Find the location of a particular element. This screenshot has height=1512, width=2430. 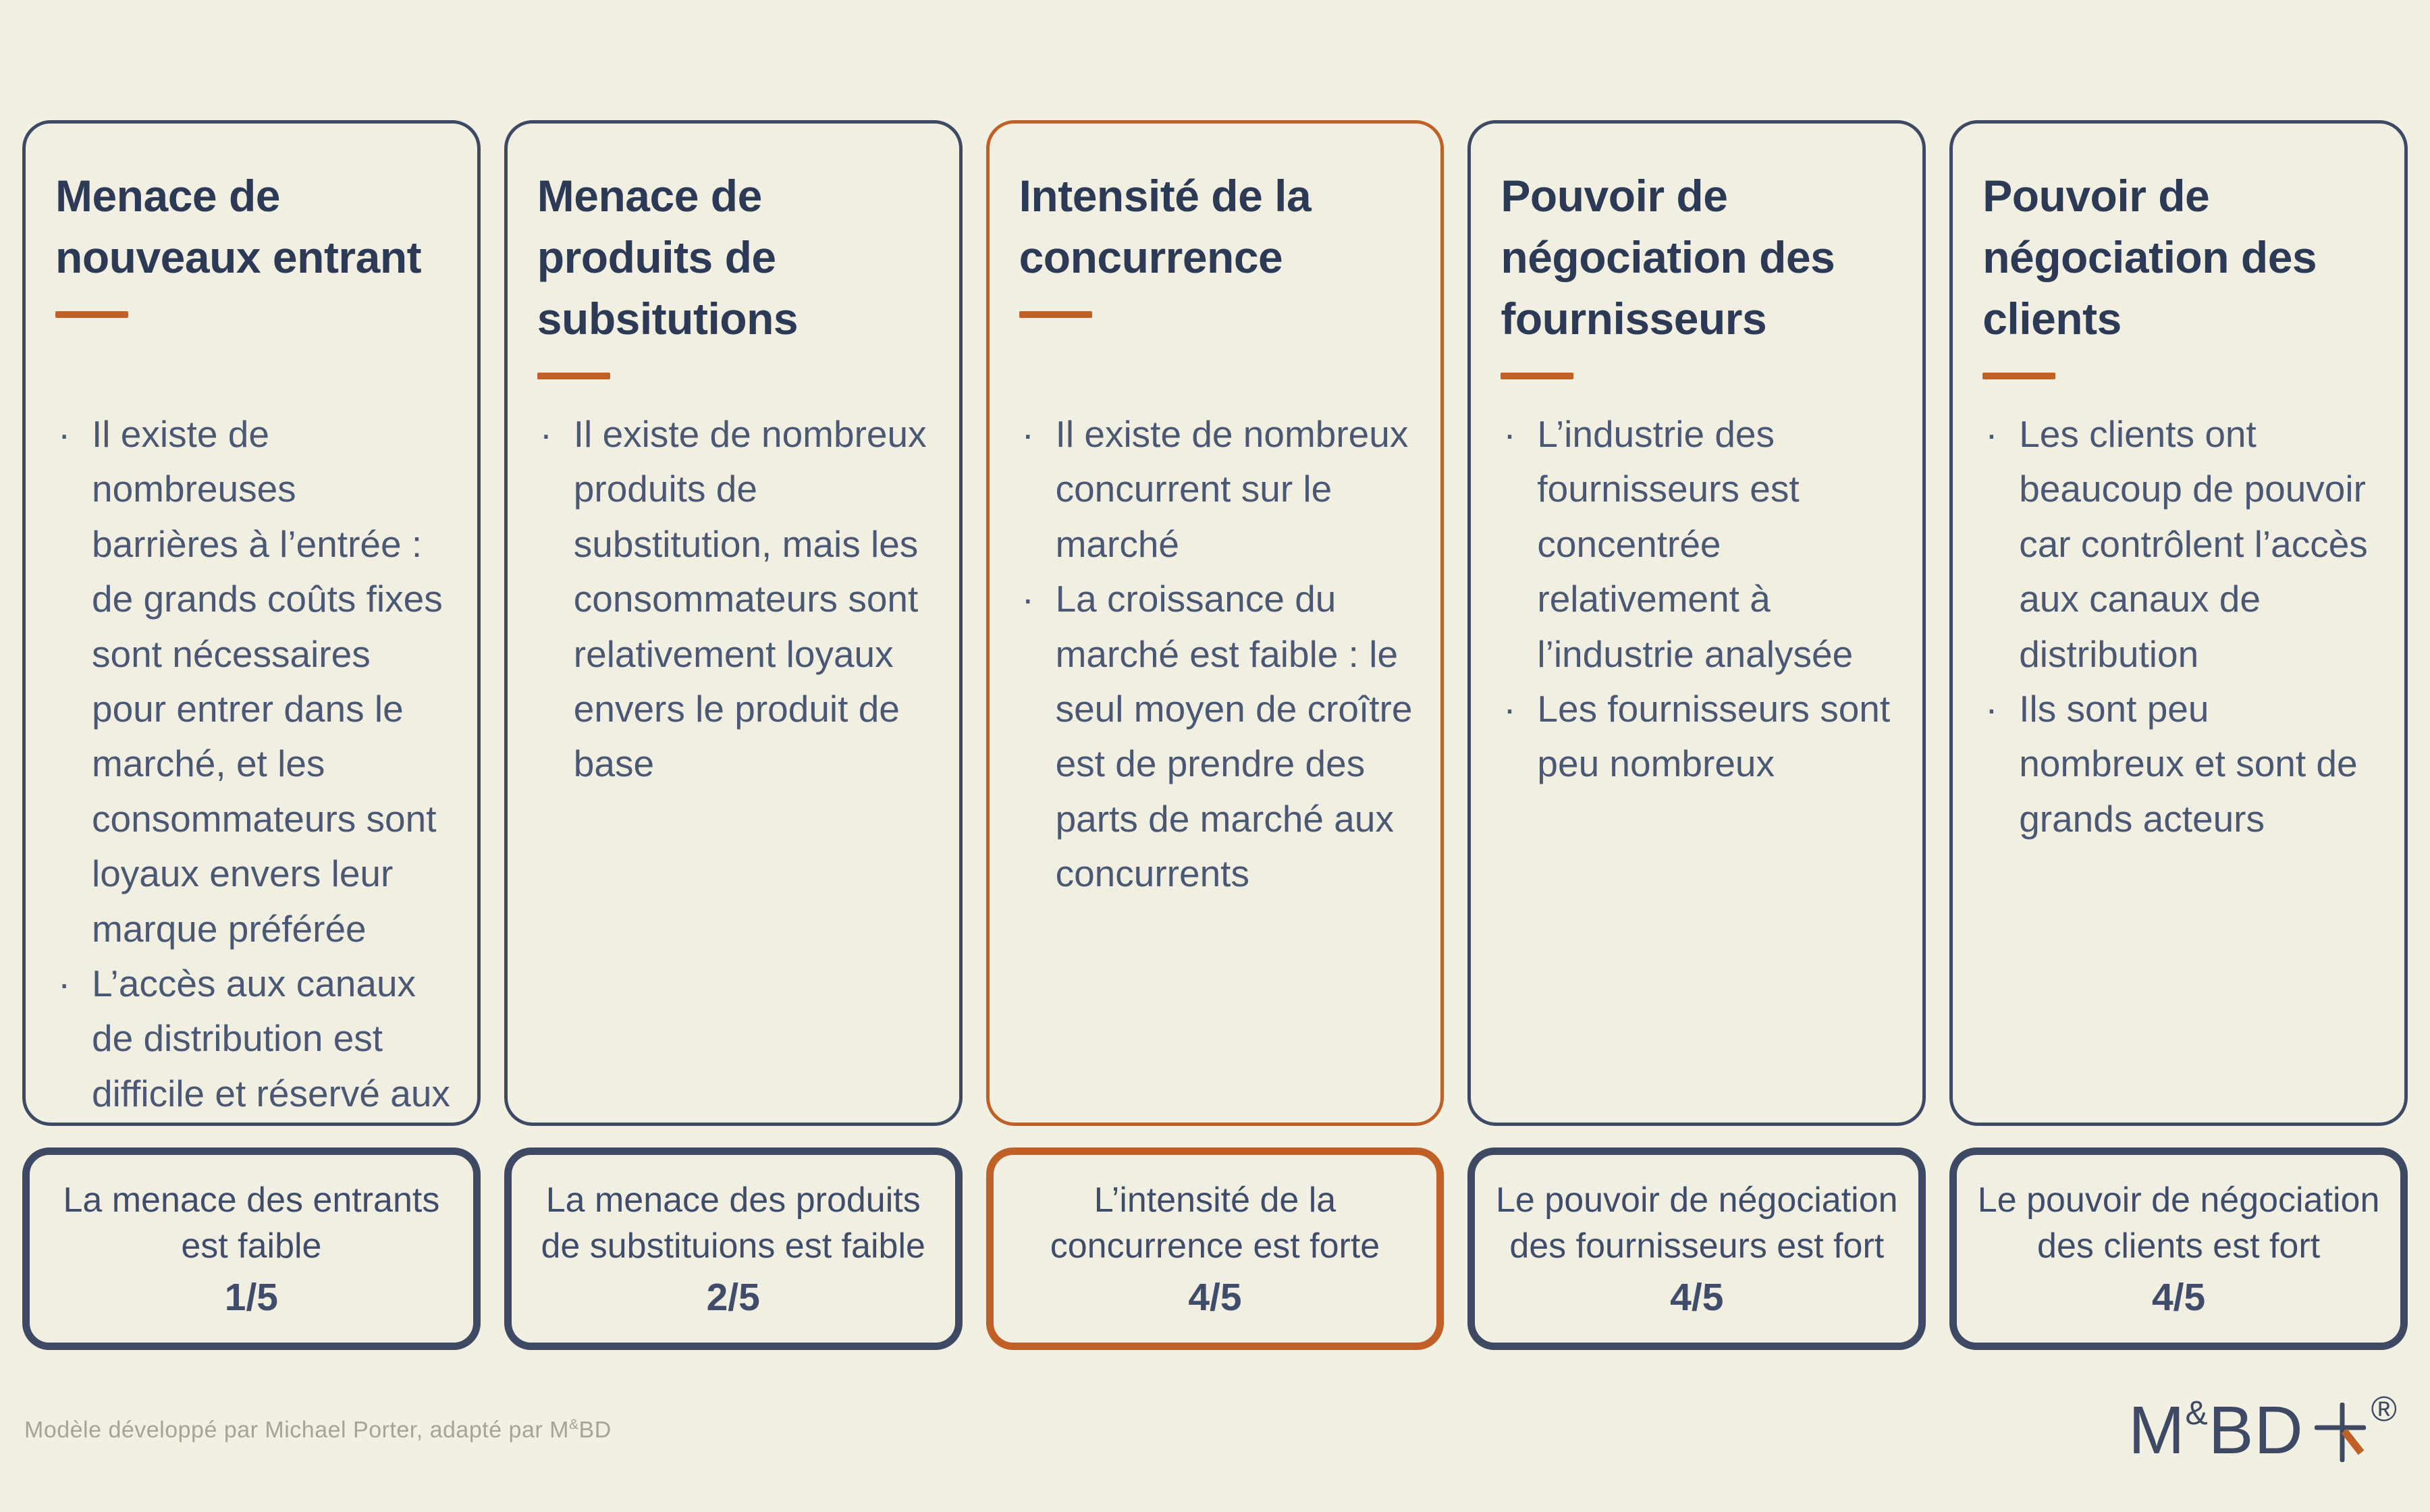

force-card-header: Menace de produits de subsitutions is located at coordinates (735, 286).